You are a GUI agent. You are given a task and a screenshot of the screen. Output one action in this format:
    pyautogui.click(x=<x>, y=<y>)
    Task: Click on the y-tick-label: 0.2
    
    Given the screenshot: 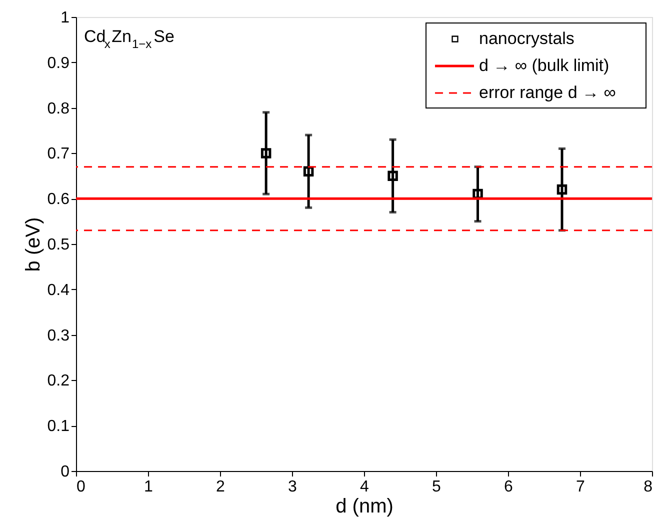 What is the action you would take?
    pyautogui.click(x=58, y=381)
    